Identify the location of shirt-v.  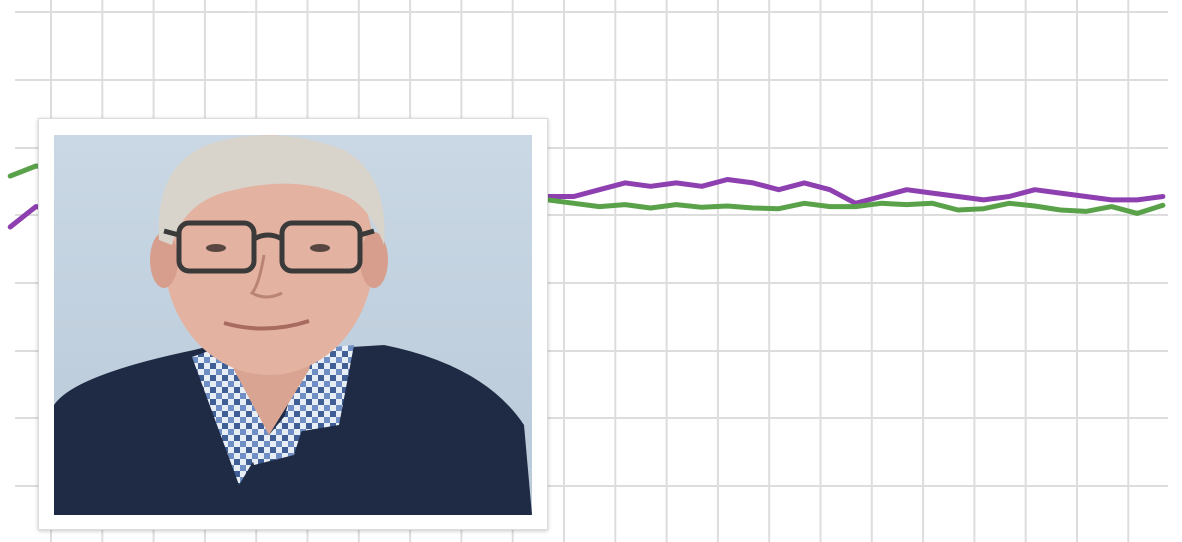
(274, 420).